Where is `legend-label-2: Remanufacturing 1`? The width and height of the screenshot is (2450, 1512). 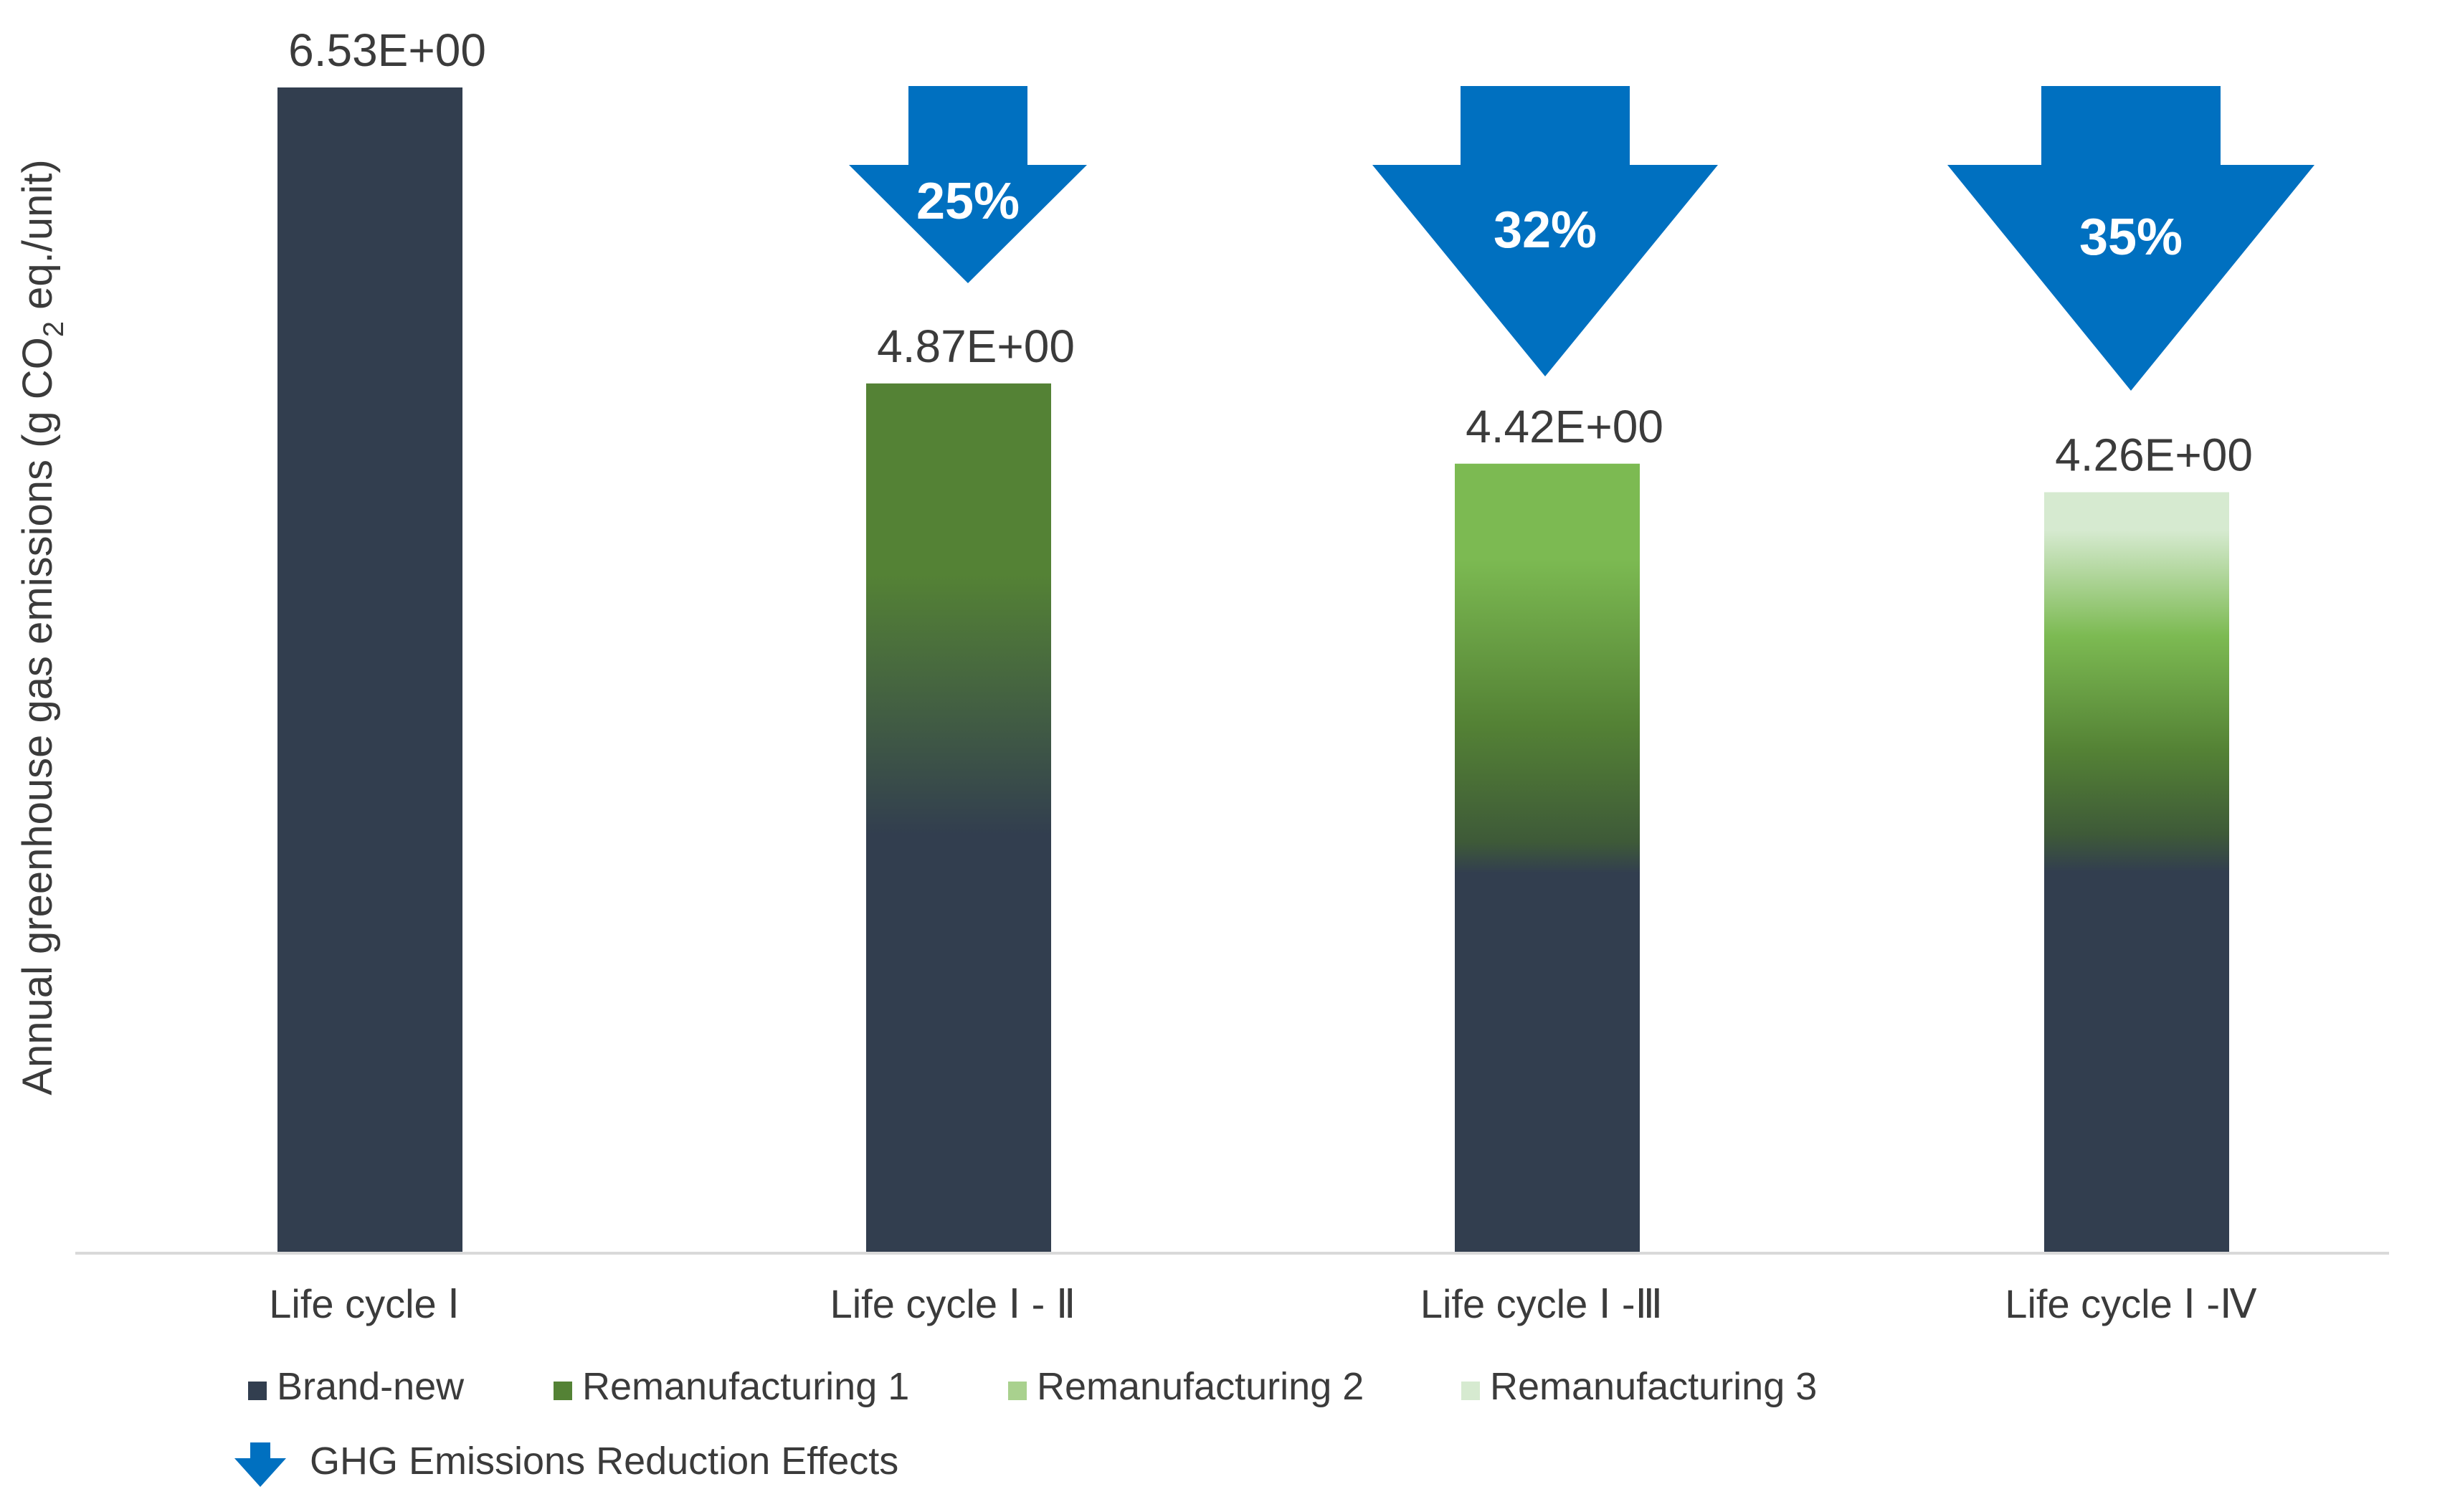 legend-label-2: Remanufacturing 1 is located at coordinates (745, 1386).